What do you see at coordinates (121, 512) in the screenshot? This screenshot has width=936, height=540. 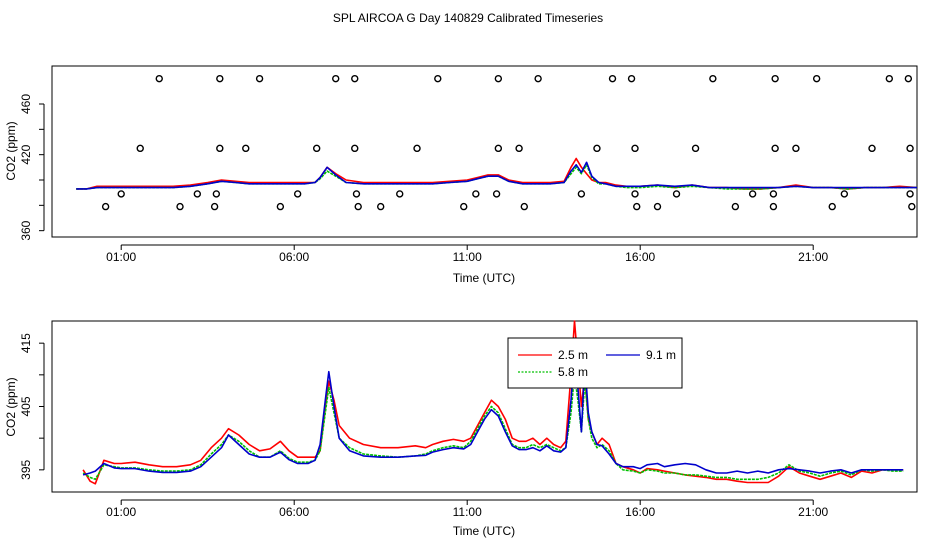 I see `bottom-x-tick-label: 01:00` at bounding box center [121, 512].